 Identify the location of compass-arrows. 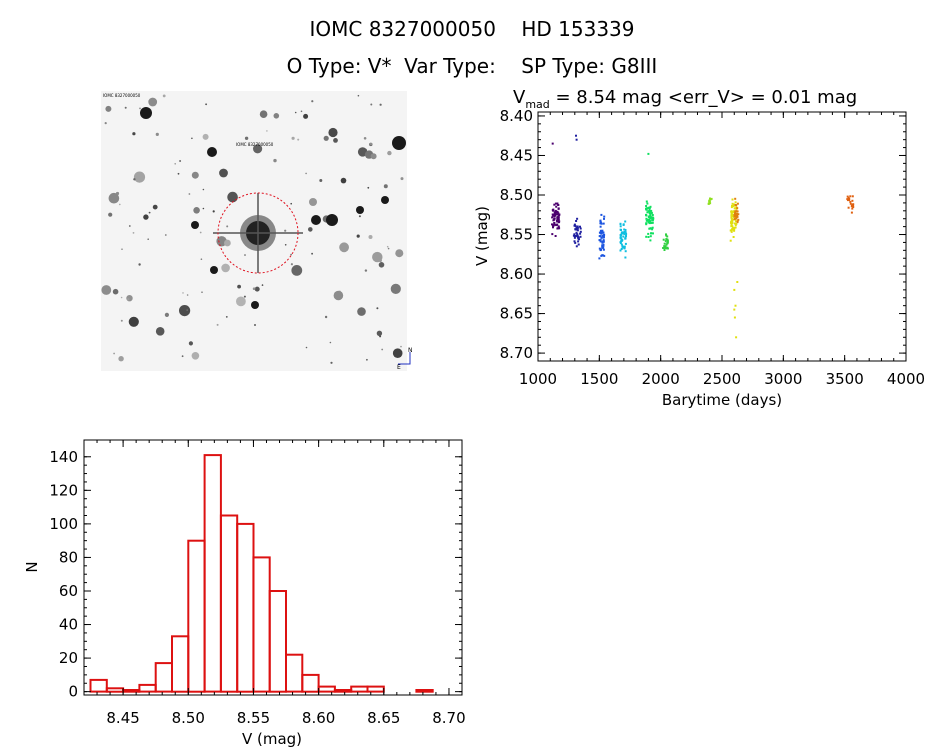
(404, 358).